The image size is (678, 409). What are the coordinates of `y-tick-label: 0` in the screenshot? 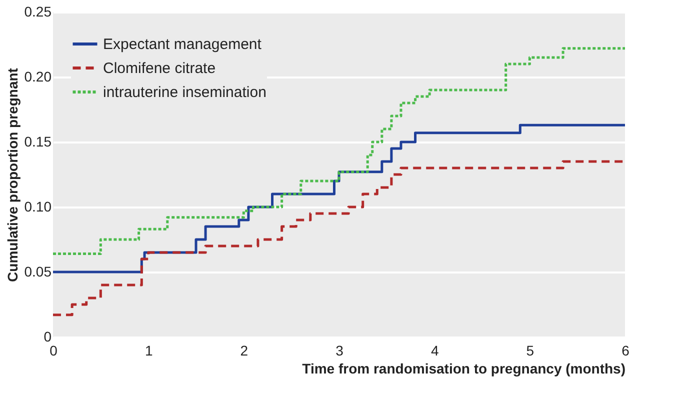 It's located at (48, 336).